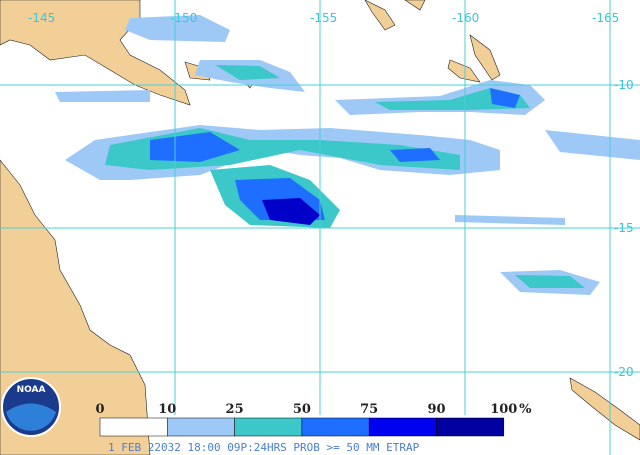 The image size is (640, 455). What do you see at coordinates (323, 18) in the screenshot?
I see `lon-label: -155` at bounding box center [323, 18].